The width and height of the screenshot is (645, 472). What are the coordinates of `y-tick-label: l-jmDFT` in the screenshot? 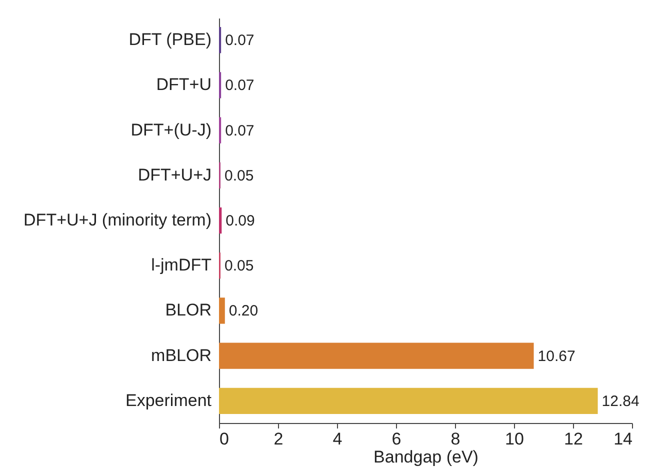 It's located at (181, 265).